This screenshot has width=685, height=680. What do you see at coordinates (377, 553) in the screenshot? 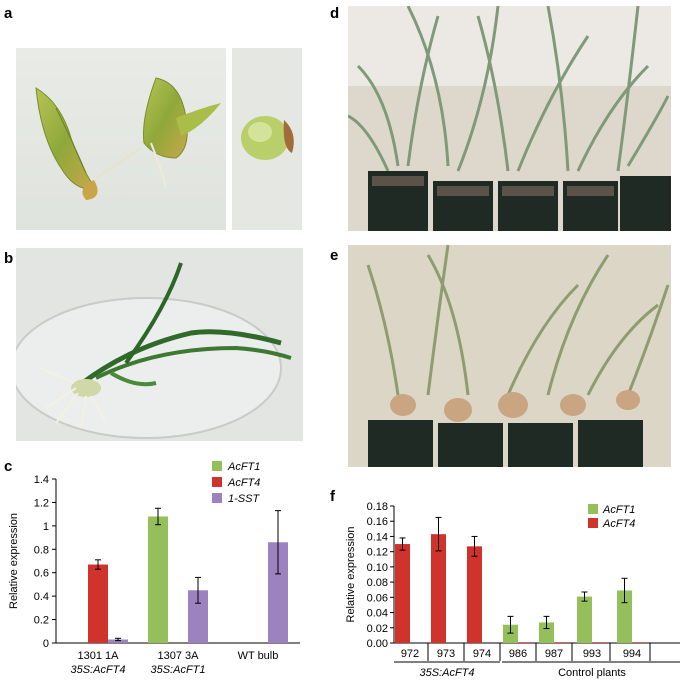
I see `y-tick-label: 0.12` at bounding box center [377, 553].